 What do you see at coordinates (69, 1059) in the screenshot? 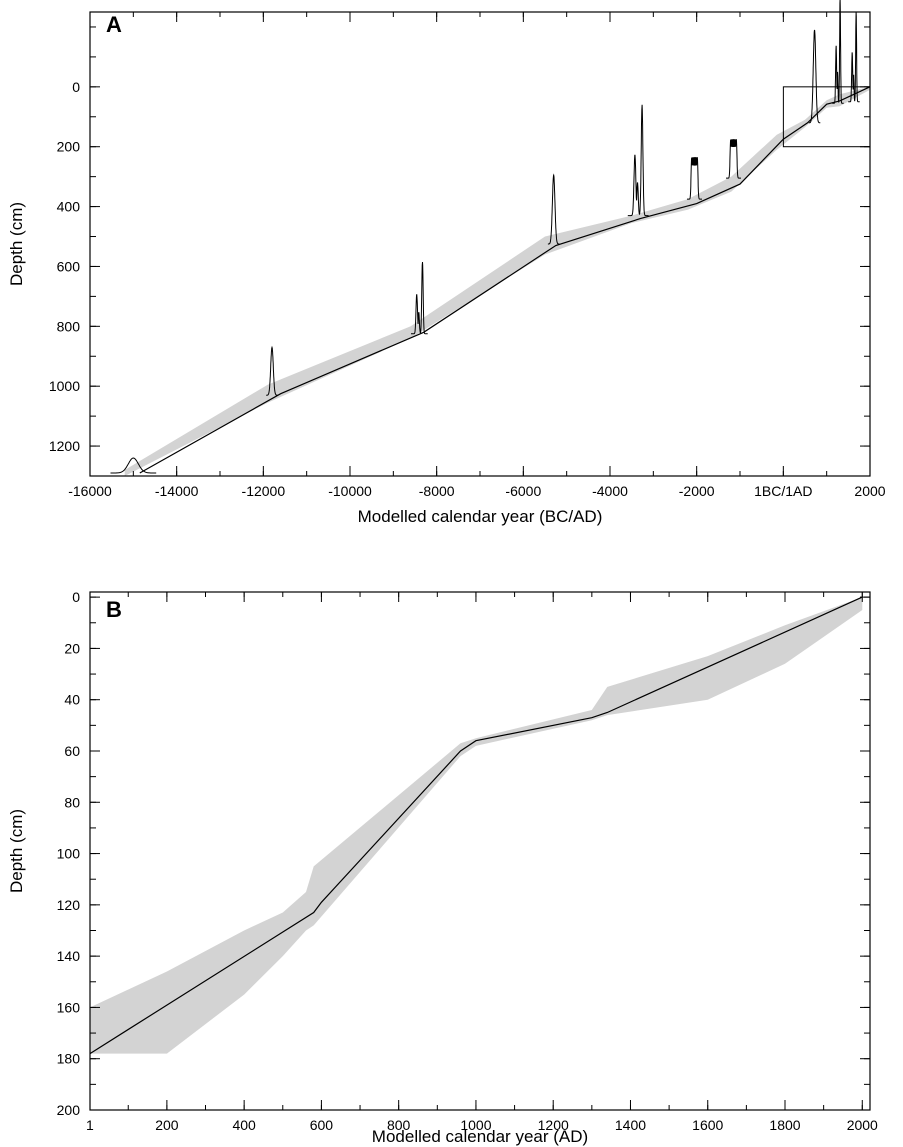
I see `panel-b-y-tick-label: 180` at bounding box center [69, 1059].